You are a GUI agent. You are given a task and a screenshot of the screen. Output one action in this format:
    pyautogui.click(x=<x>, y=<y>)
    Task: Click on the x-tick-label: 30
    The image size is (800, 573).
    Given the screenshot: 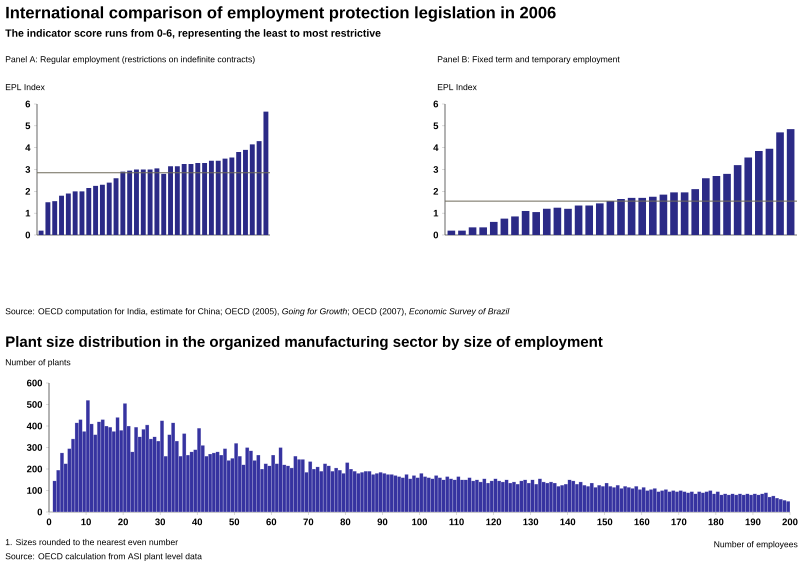 What is the action you would take?
    pyautogui.click(x=160, y=522)
    